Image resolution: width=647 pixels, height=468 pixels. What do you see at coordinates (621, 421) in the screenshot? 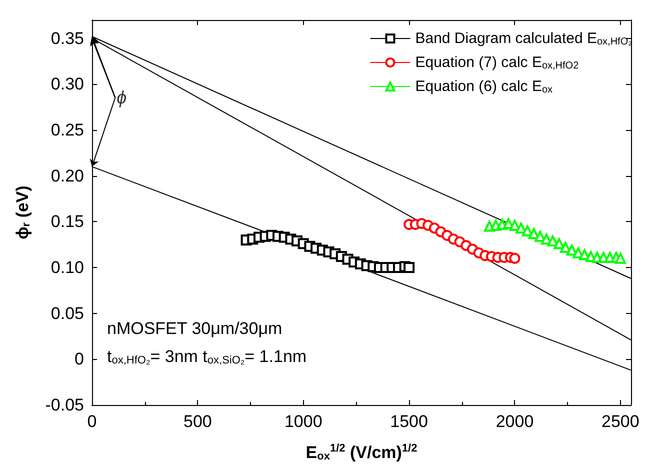
I see `x-tick-label: 2500` at bounding box center [621, 421].